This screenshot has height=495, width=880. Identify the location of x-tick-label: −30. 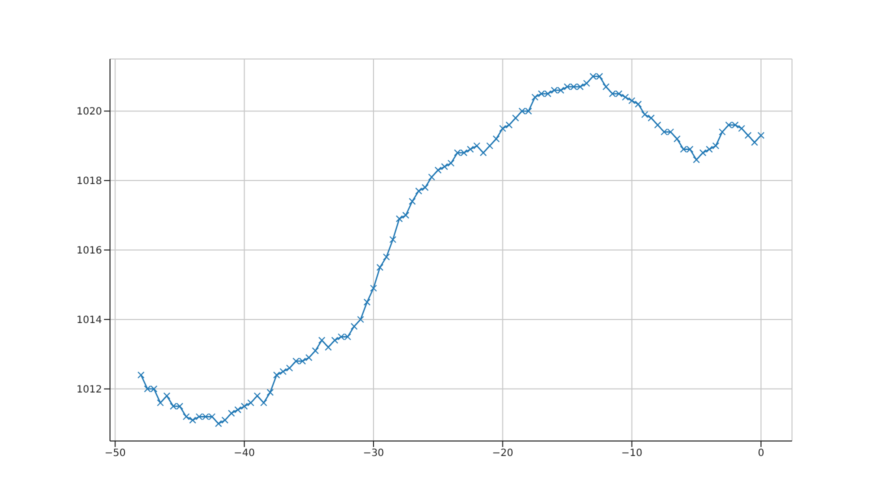
(373, 454).